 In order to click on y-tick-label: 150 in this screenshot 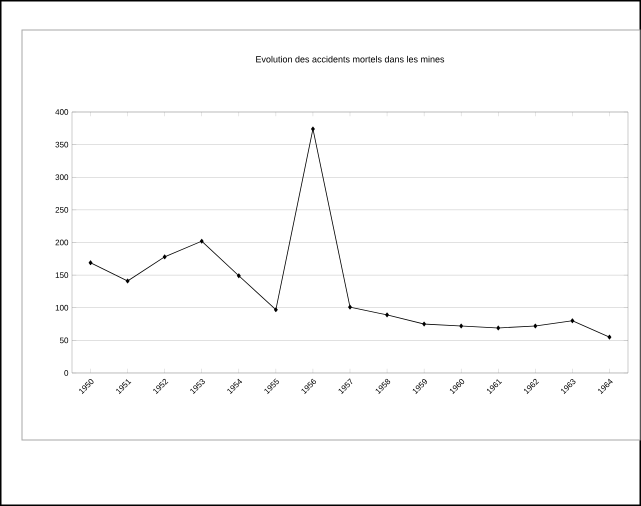, I will do `click(62, 275)`.